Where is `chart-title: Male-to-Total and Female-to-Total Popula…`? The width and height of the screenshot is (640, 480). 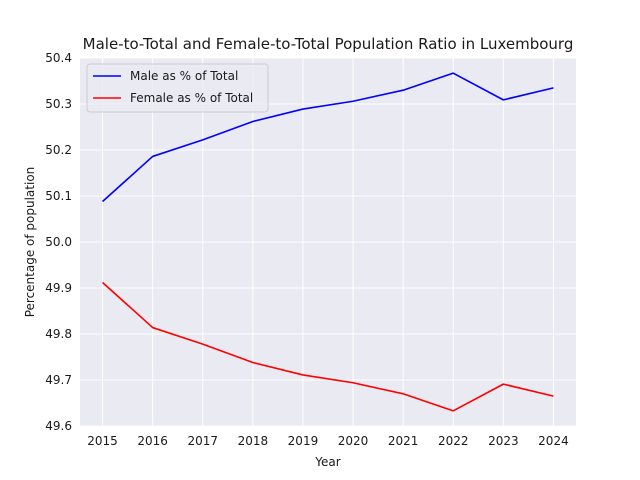
chart-title: Male-to-Total and Female-to-Total Popula… is located at coordinates (328, 44).